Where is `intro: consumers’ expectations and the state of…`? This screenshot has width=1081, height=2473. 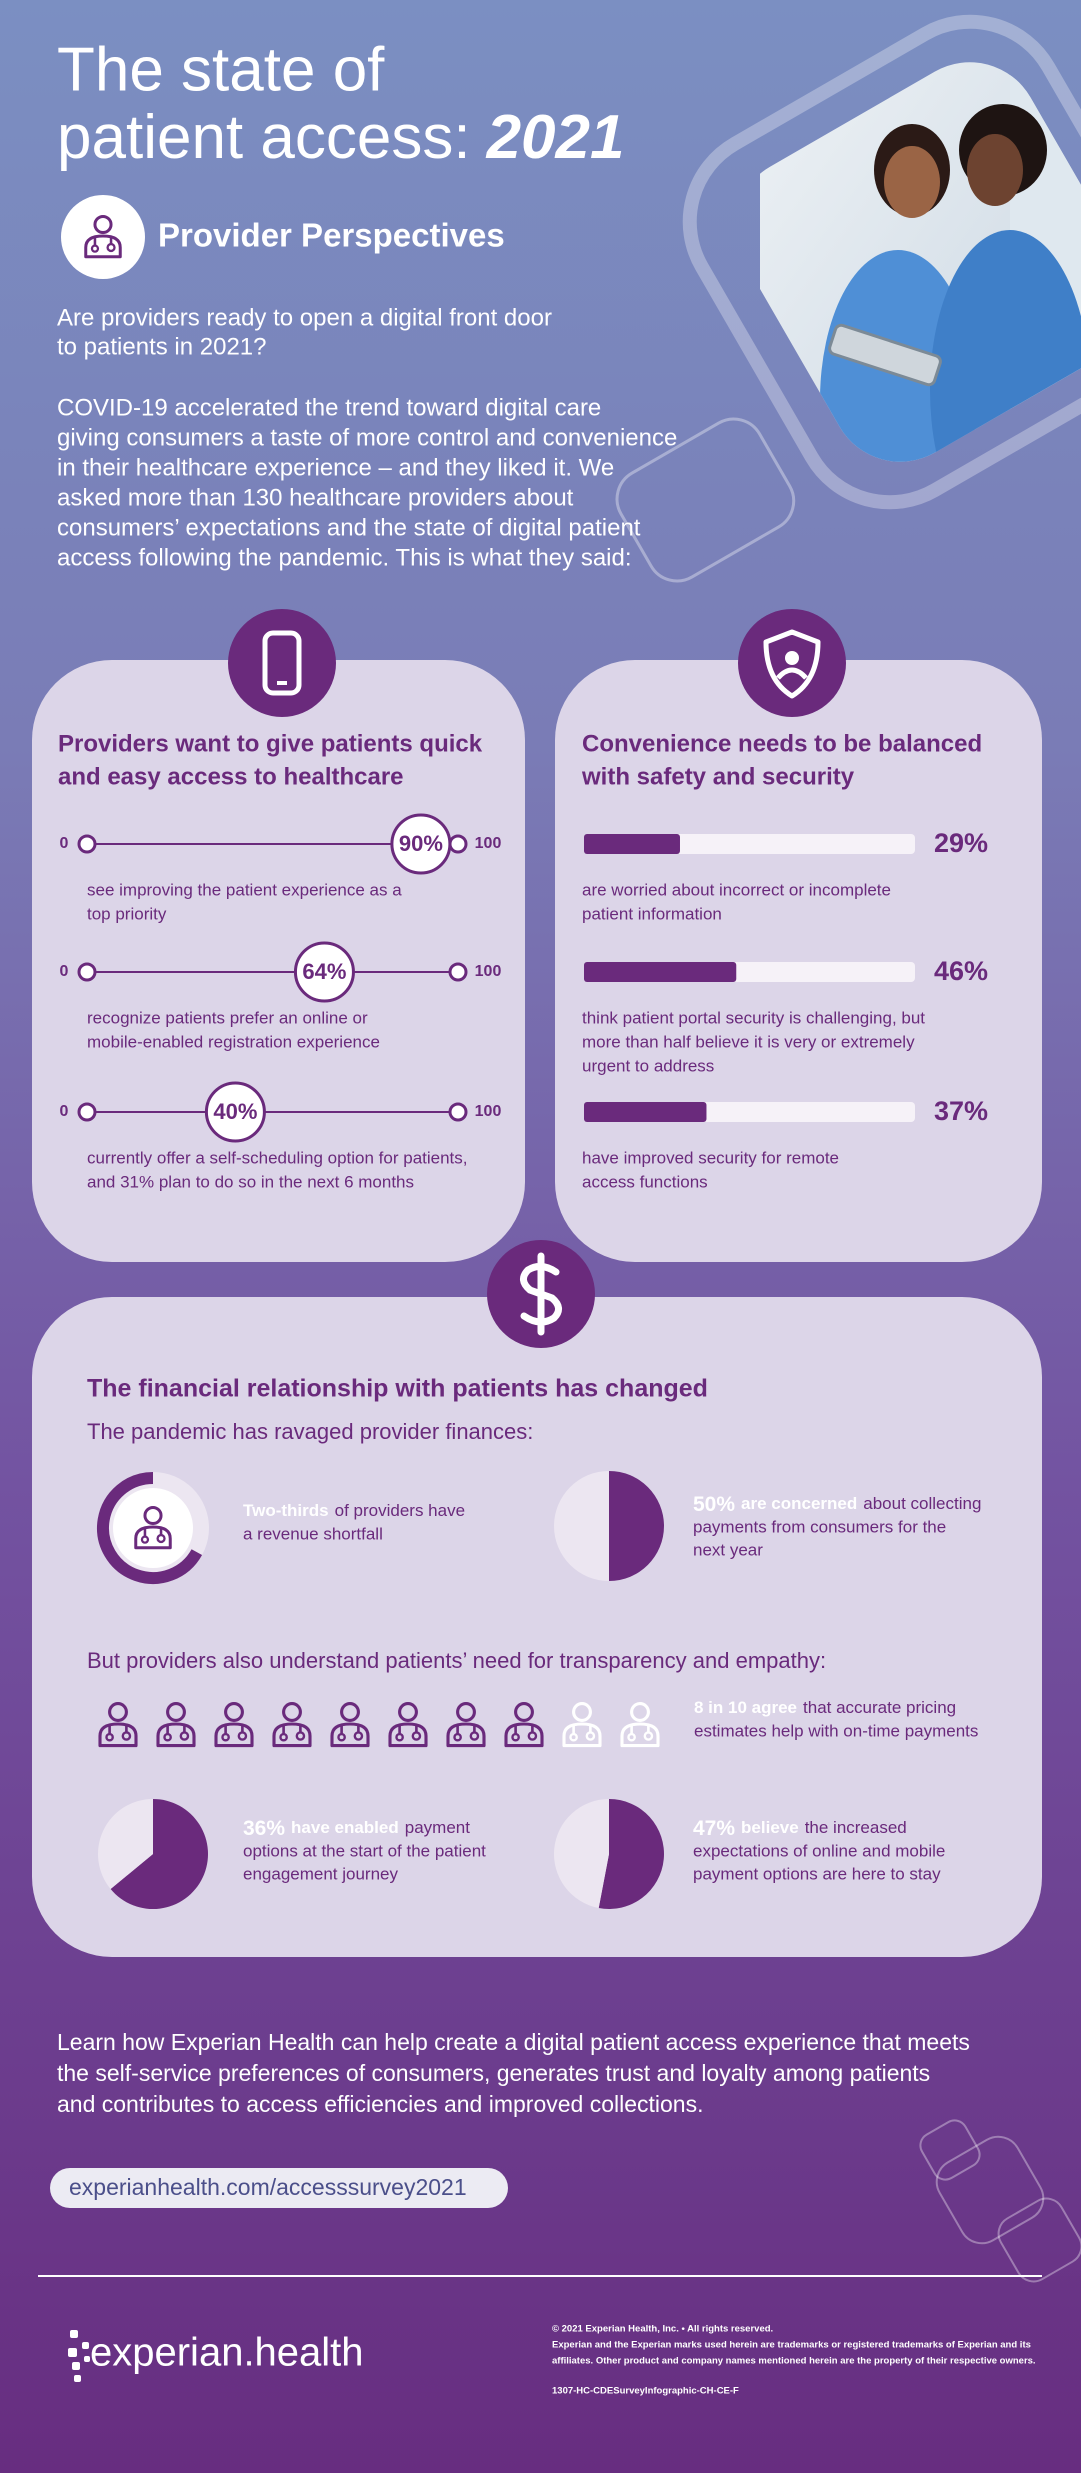
intro: consumers’ expectations and the state of… is located at coordinates (349, 527).